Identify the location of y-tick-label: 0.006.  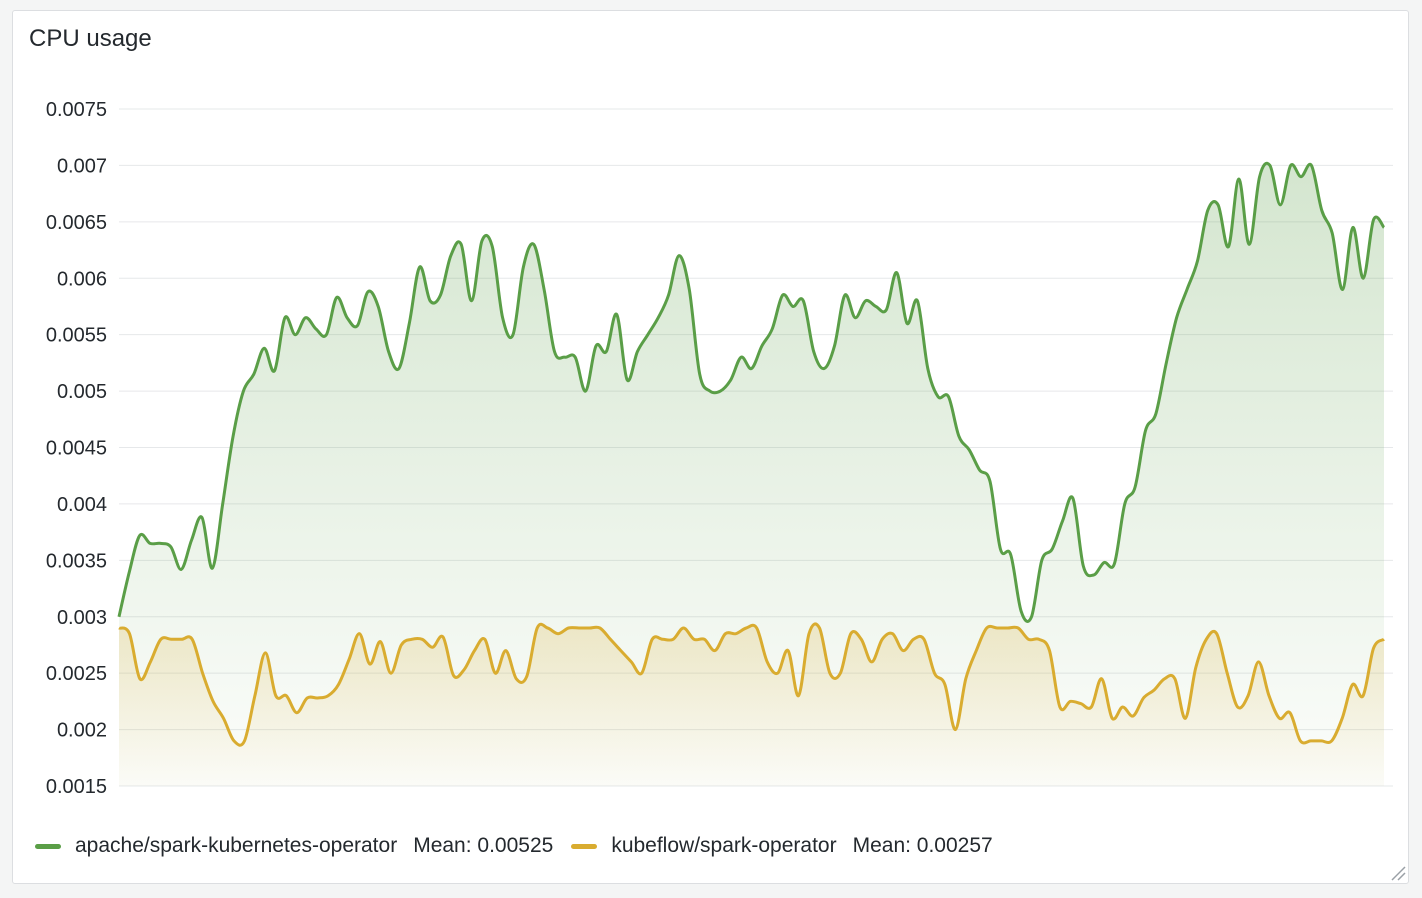
(82, 279).